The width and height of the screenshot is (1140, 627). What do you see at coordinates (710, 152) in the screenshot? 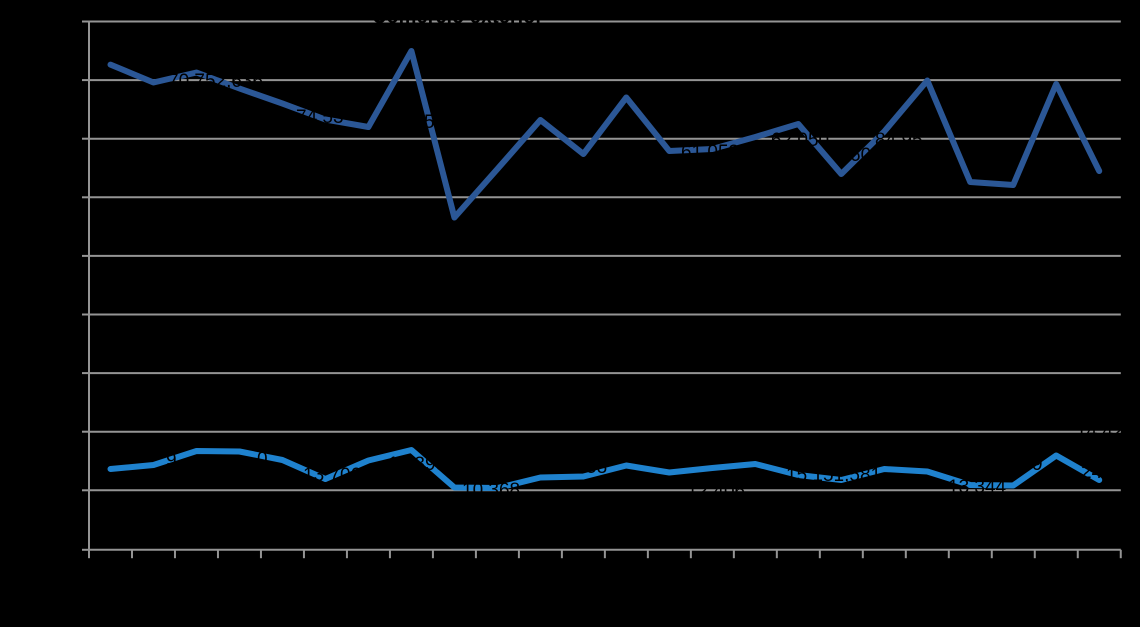
I see `svg-text: 61 053` at bounding box center [710, 152].